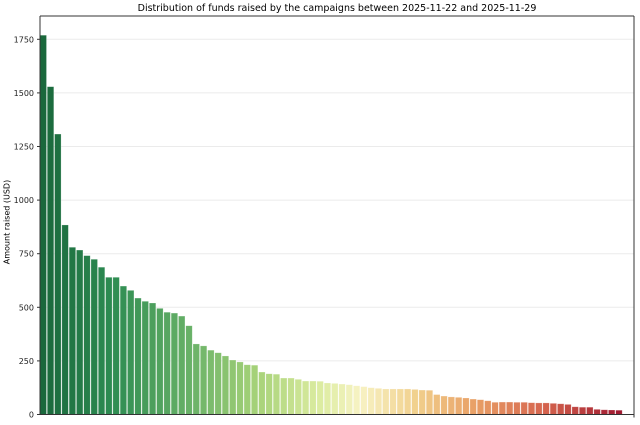 This screenshot has height=425, width=640. I want to click on y-tick-label: 750, so click(26, 254).